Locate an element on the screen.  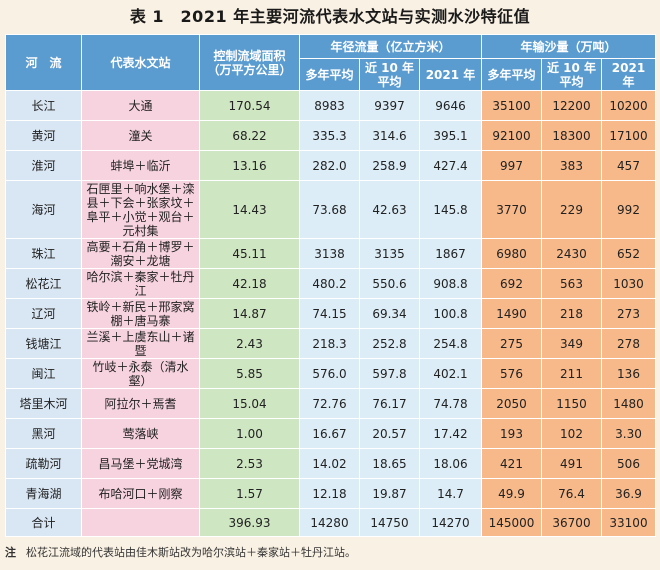
flow-avg-cell: 218.3 is located at coordinates (329, 343).